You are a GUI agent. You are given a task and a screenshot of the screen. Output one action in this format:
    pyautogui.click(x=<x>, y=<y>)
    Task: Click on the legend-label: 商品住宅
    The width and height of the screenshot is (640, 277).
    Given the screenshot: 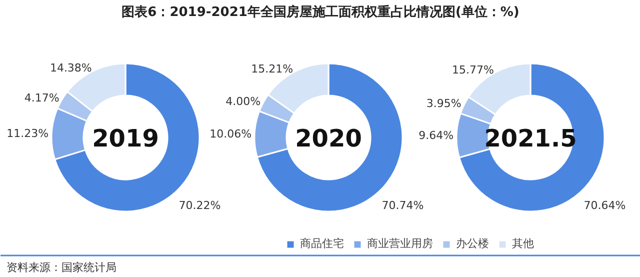 What is the action you would take?
    pyautogui.click(x=322, y=243)
    